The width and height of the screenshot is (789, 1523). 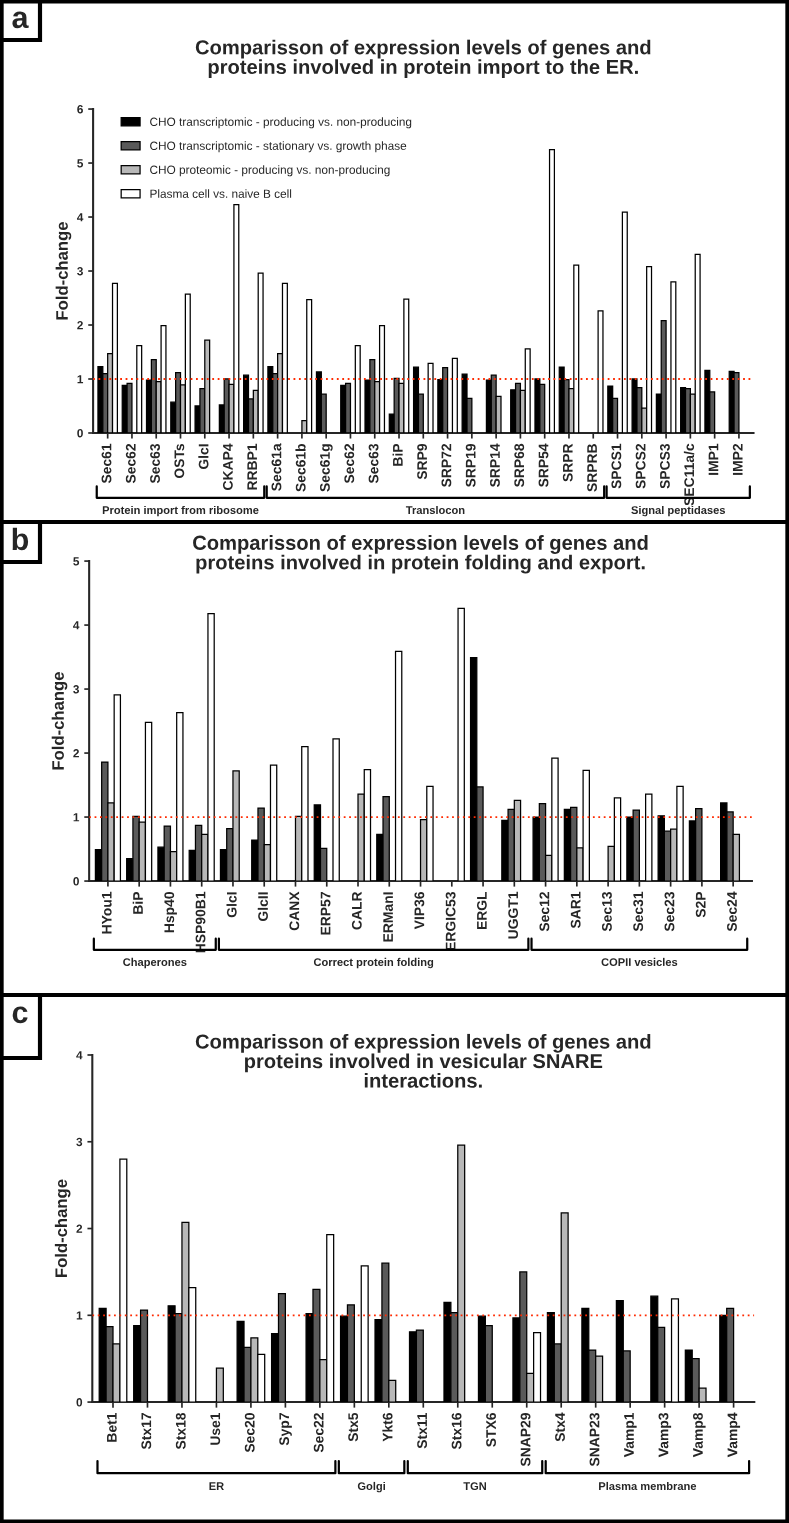 What do you see at coordinates (678, 511) in the screenshot?
I see `text: Signal peptidases` at bounding box center [678, 511].